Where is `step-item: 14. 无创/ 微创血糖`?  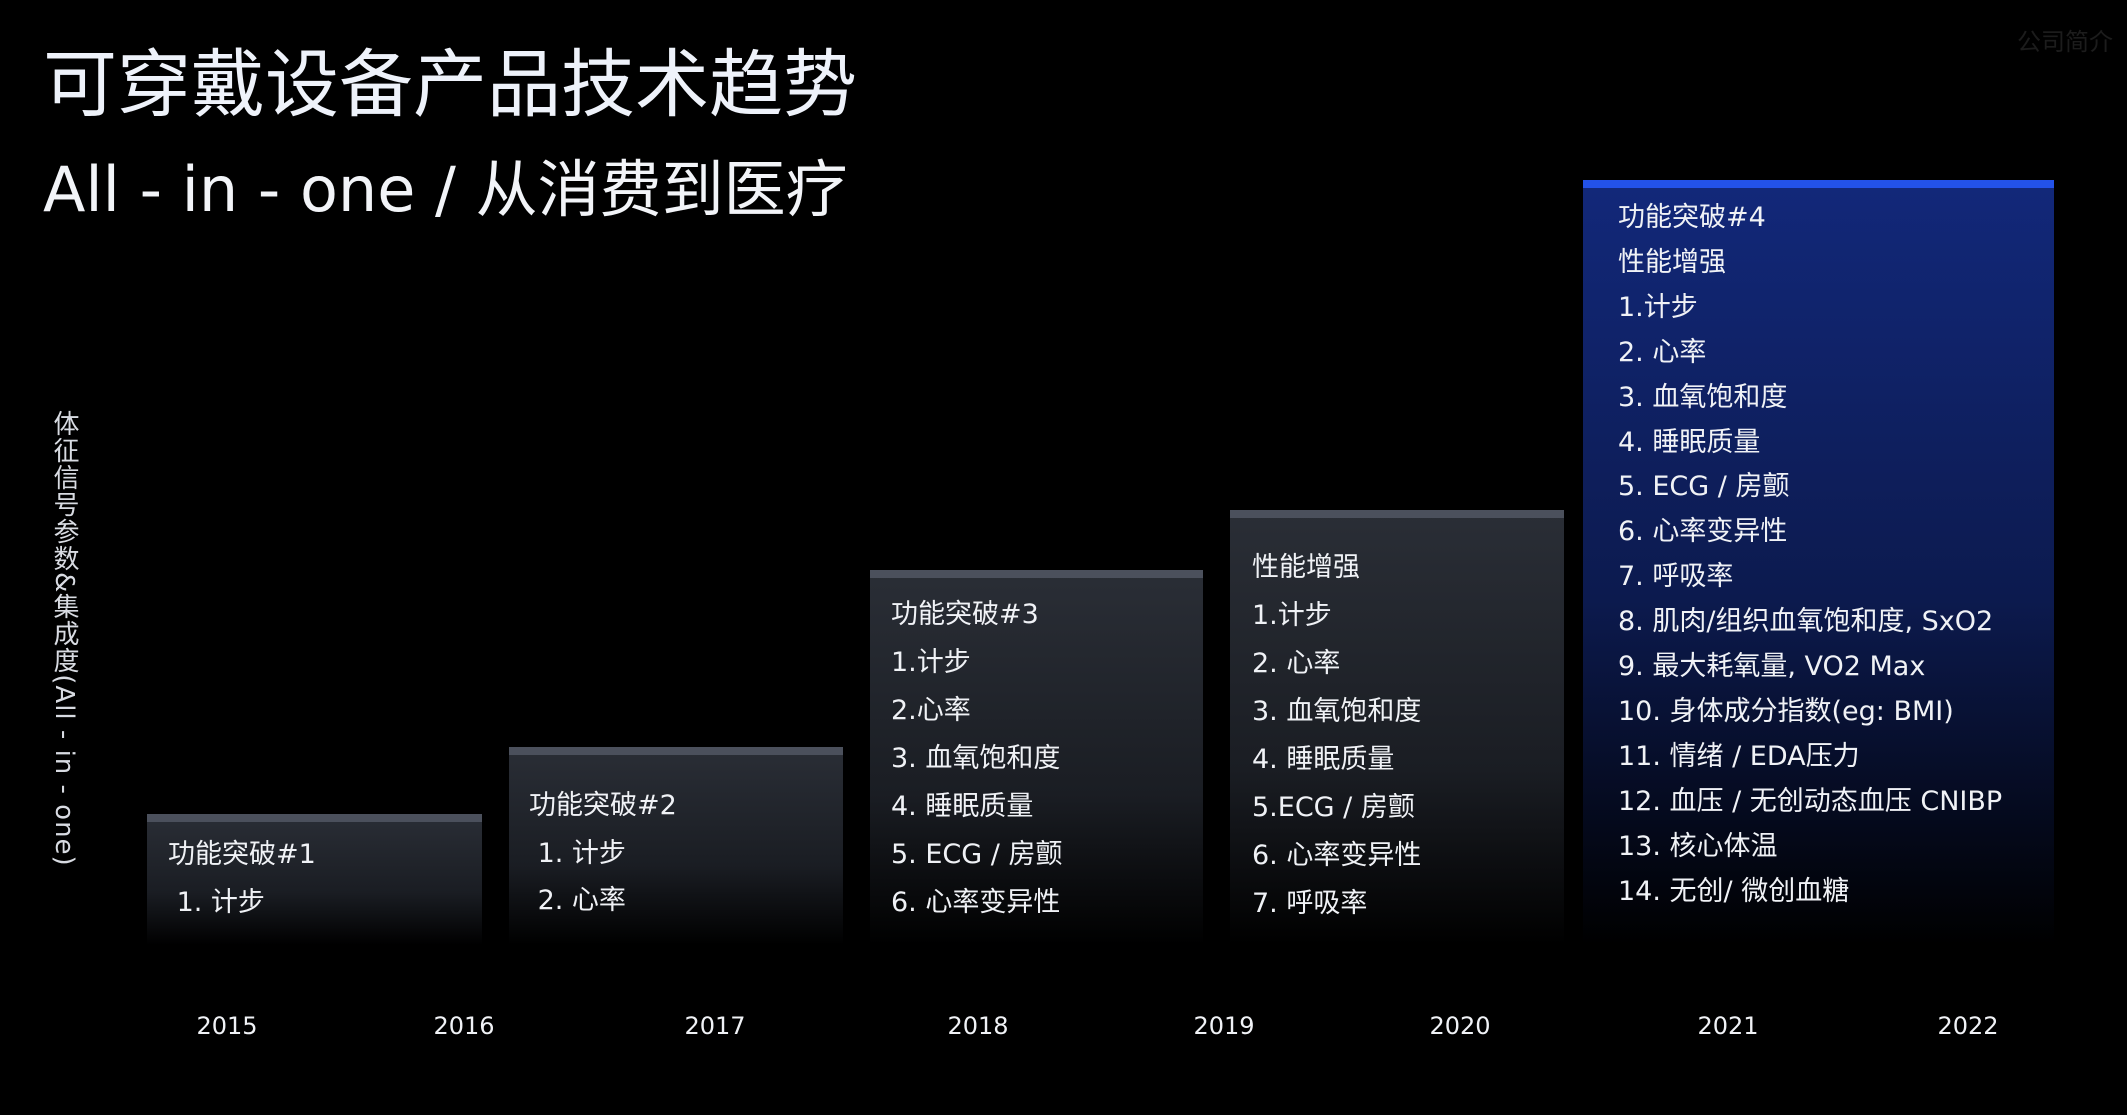 step-item: 14. 无创/ 微创血糖 is located at coordinates (1734, 891).